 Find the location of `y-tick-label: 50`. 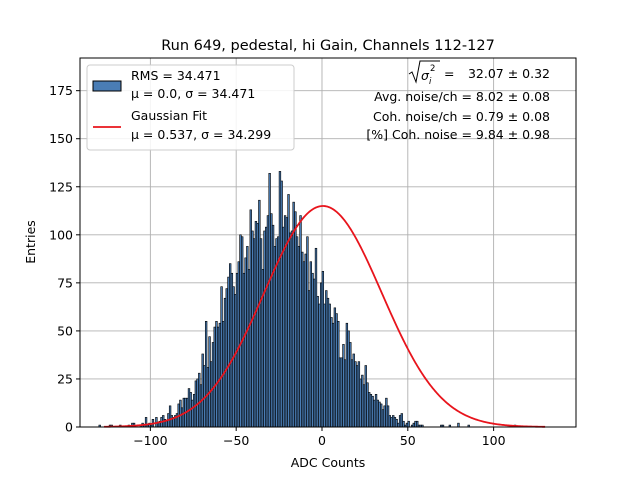

y-tick-label: 50 is located at coordinates (65, 330).